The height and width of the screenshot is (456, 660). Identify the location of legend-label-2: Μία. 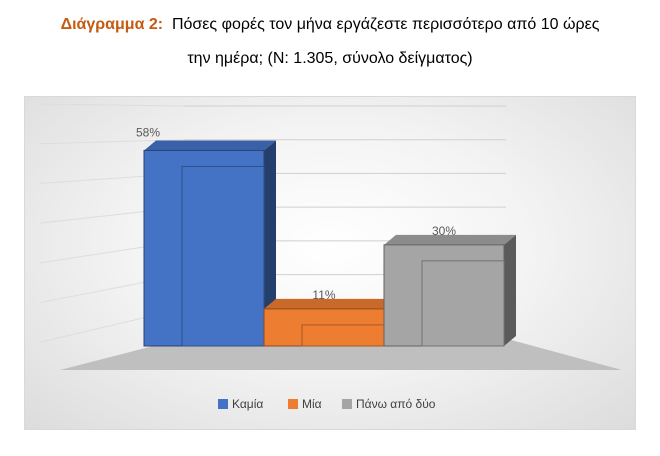
(312, 404).